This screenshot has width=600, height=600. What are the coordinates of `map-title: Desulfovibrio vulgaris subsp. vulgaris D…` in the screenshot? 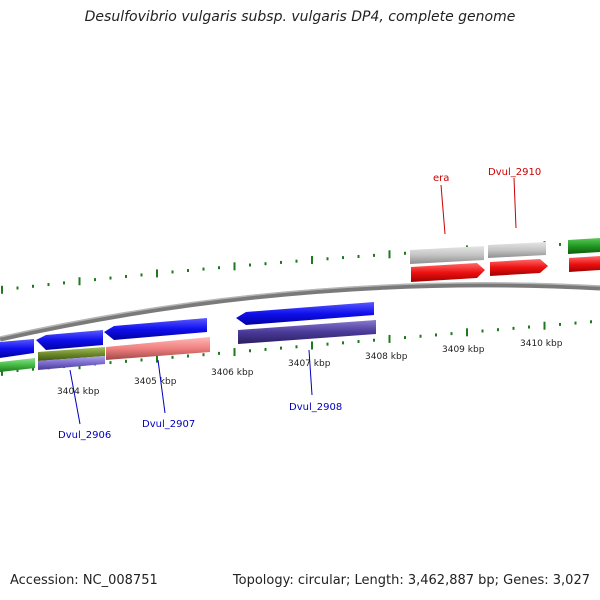 It's located at (300, 17).